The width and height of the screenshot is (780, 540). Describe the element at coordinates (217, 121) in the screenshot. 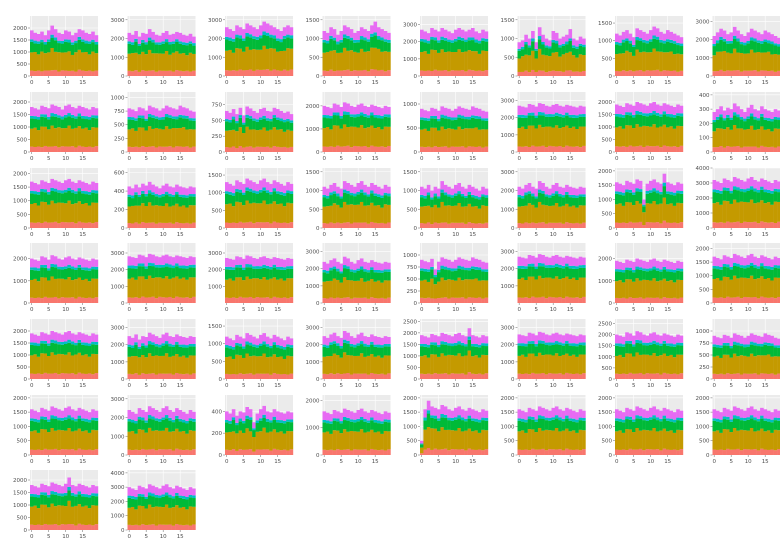

I see `y-tick-label: 500` at that location.